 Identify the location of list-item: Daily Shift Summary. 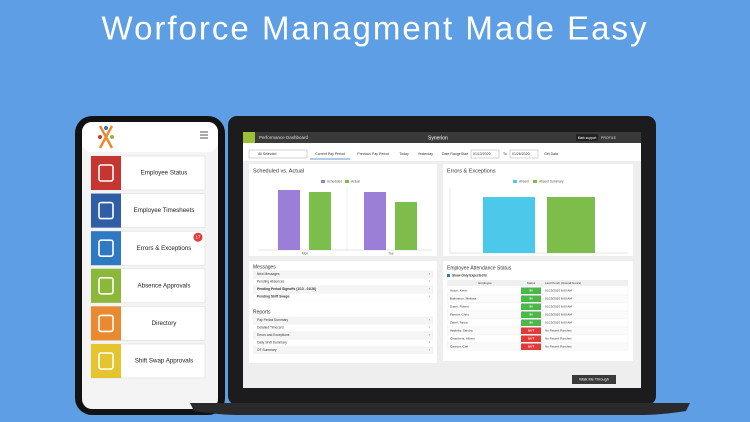
(272, 343).